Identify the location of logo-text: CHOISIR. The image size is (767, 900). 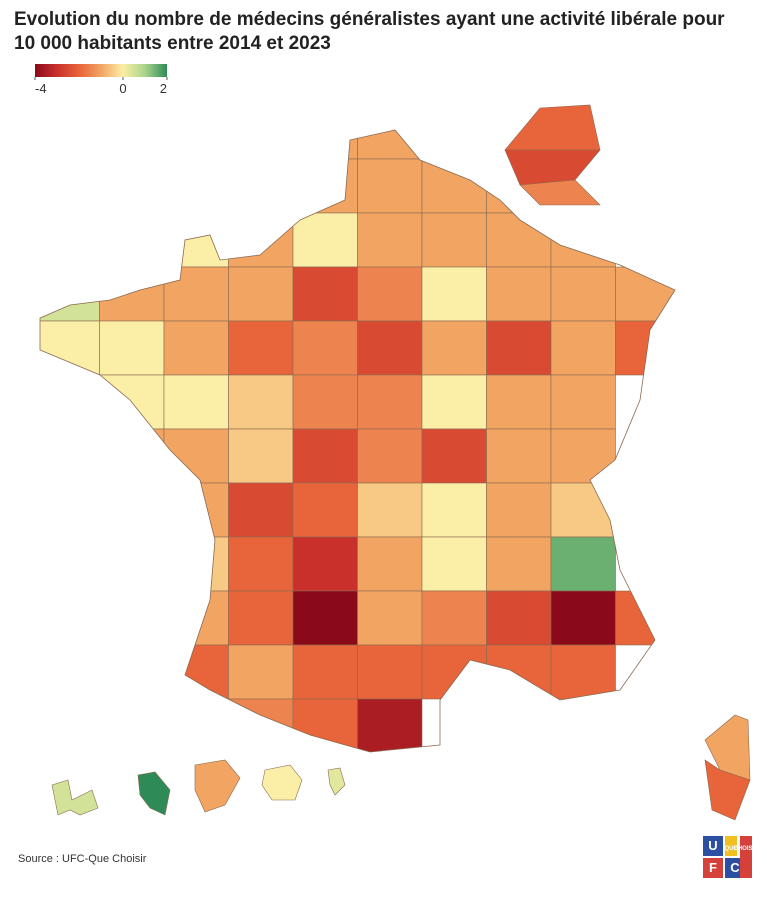
(746, 849).